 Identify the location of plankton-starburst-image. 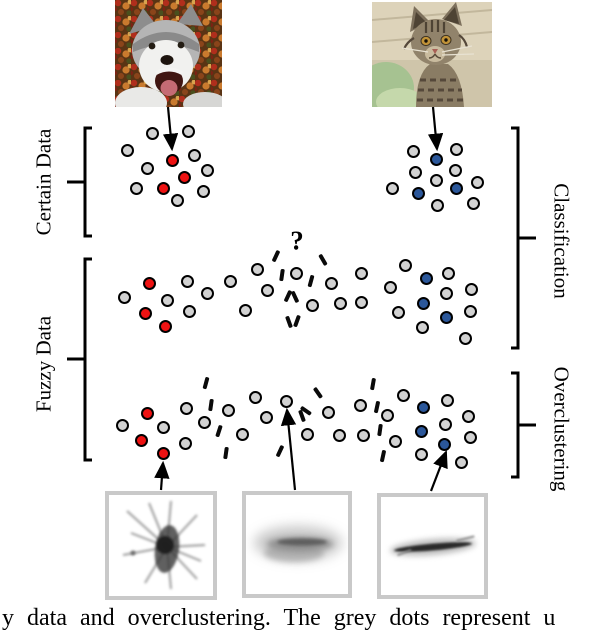
(161, 545).